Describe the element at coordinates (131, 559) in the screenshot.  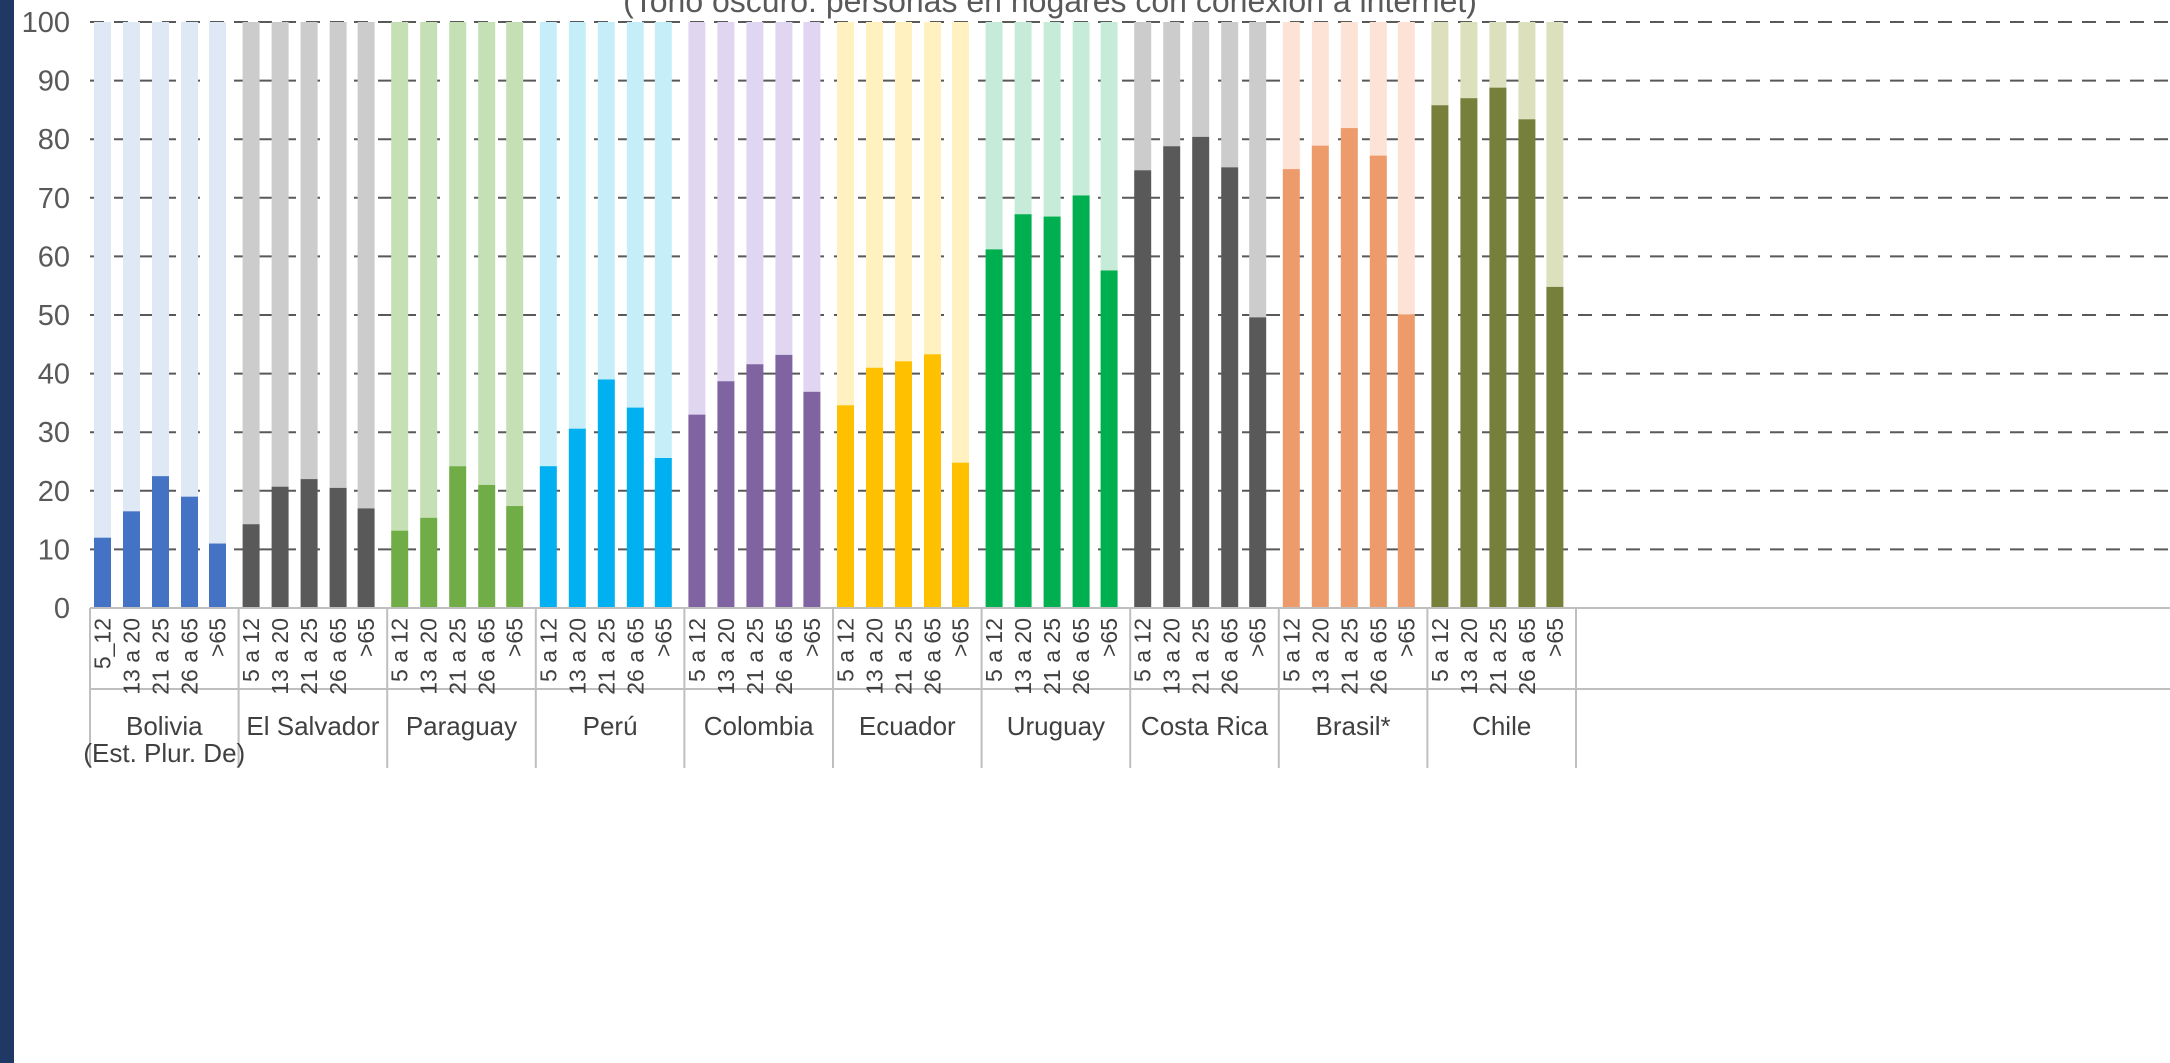
I see `bar-connected-Bolivia-13 a 20` at that location.